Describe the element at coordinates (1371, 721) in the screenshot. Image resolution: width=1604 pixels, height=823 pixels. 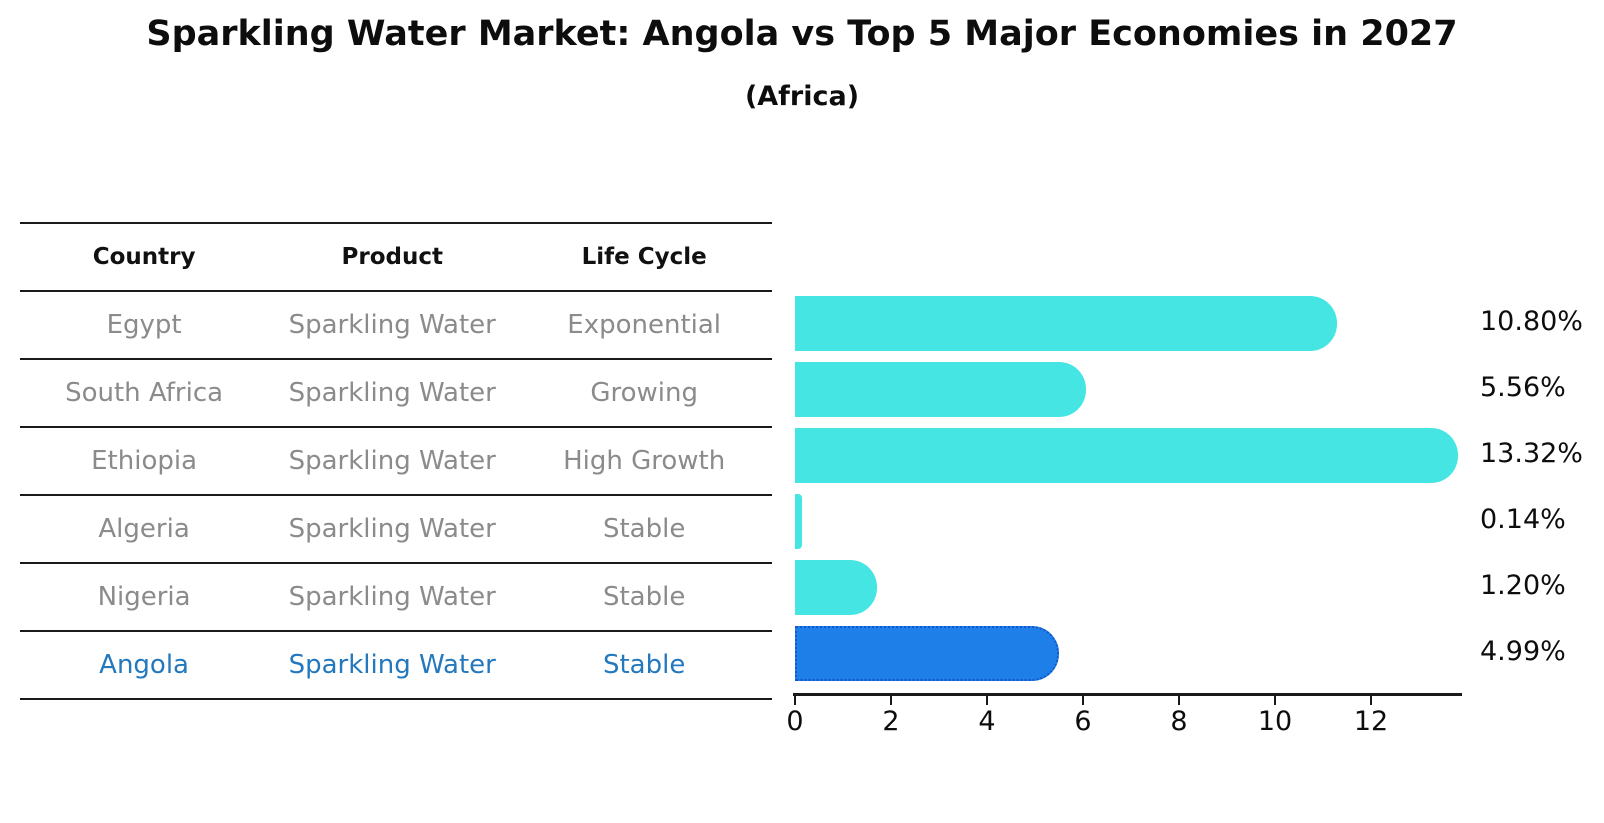
I see `x-tick-label-12: 12` at that location.